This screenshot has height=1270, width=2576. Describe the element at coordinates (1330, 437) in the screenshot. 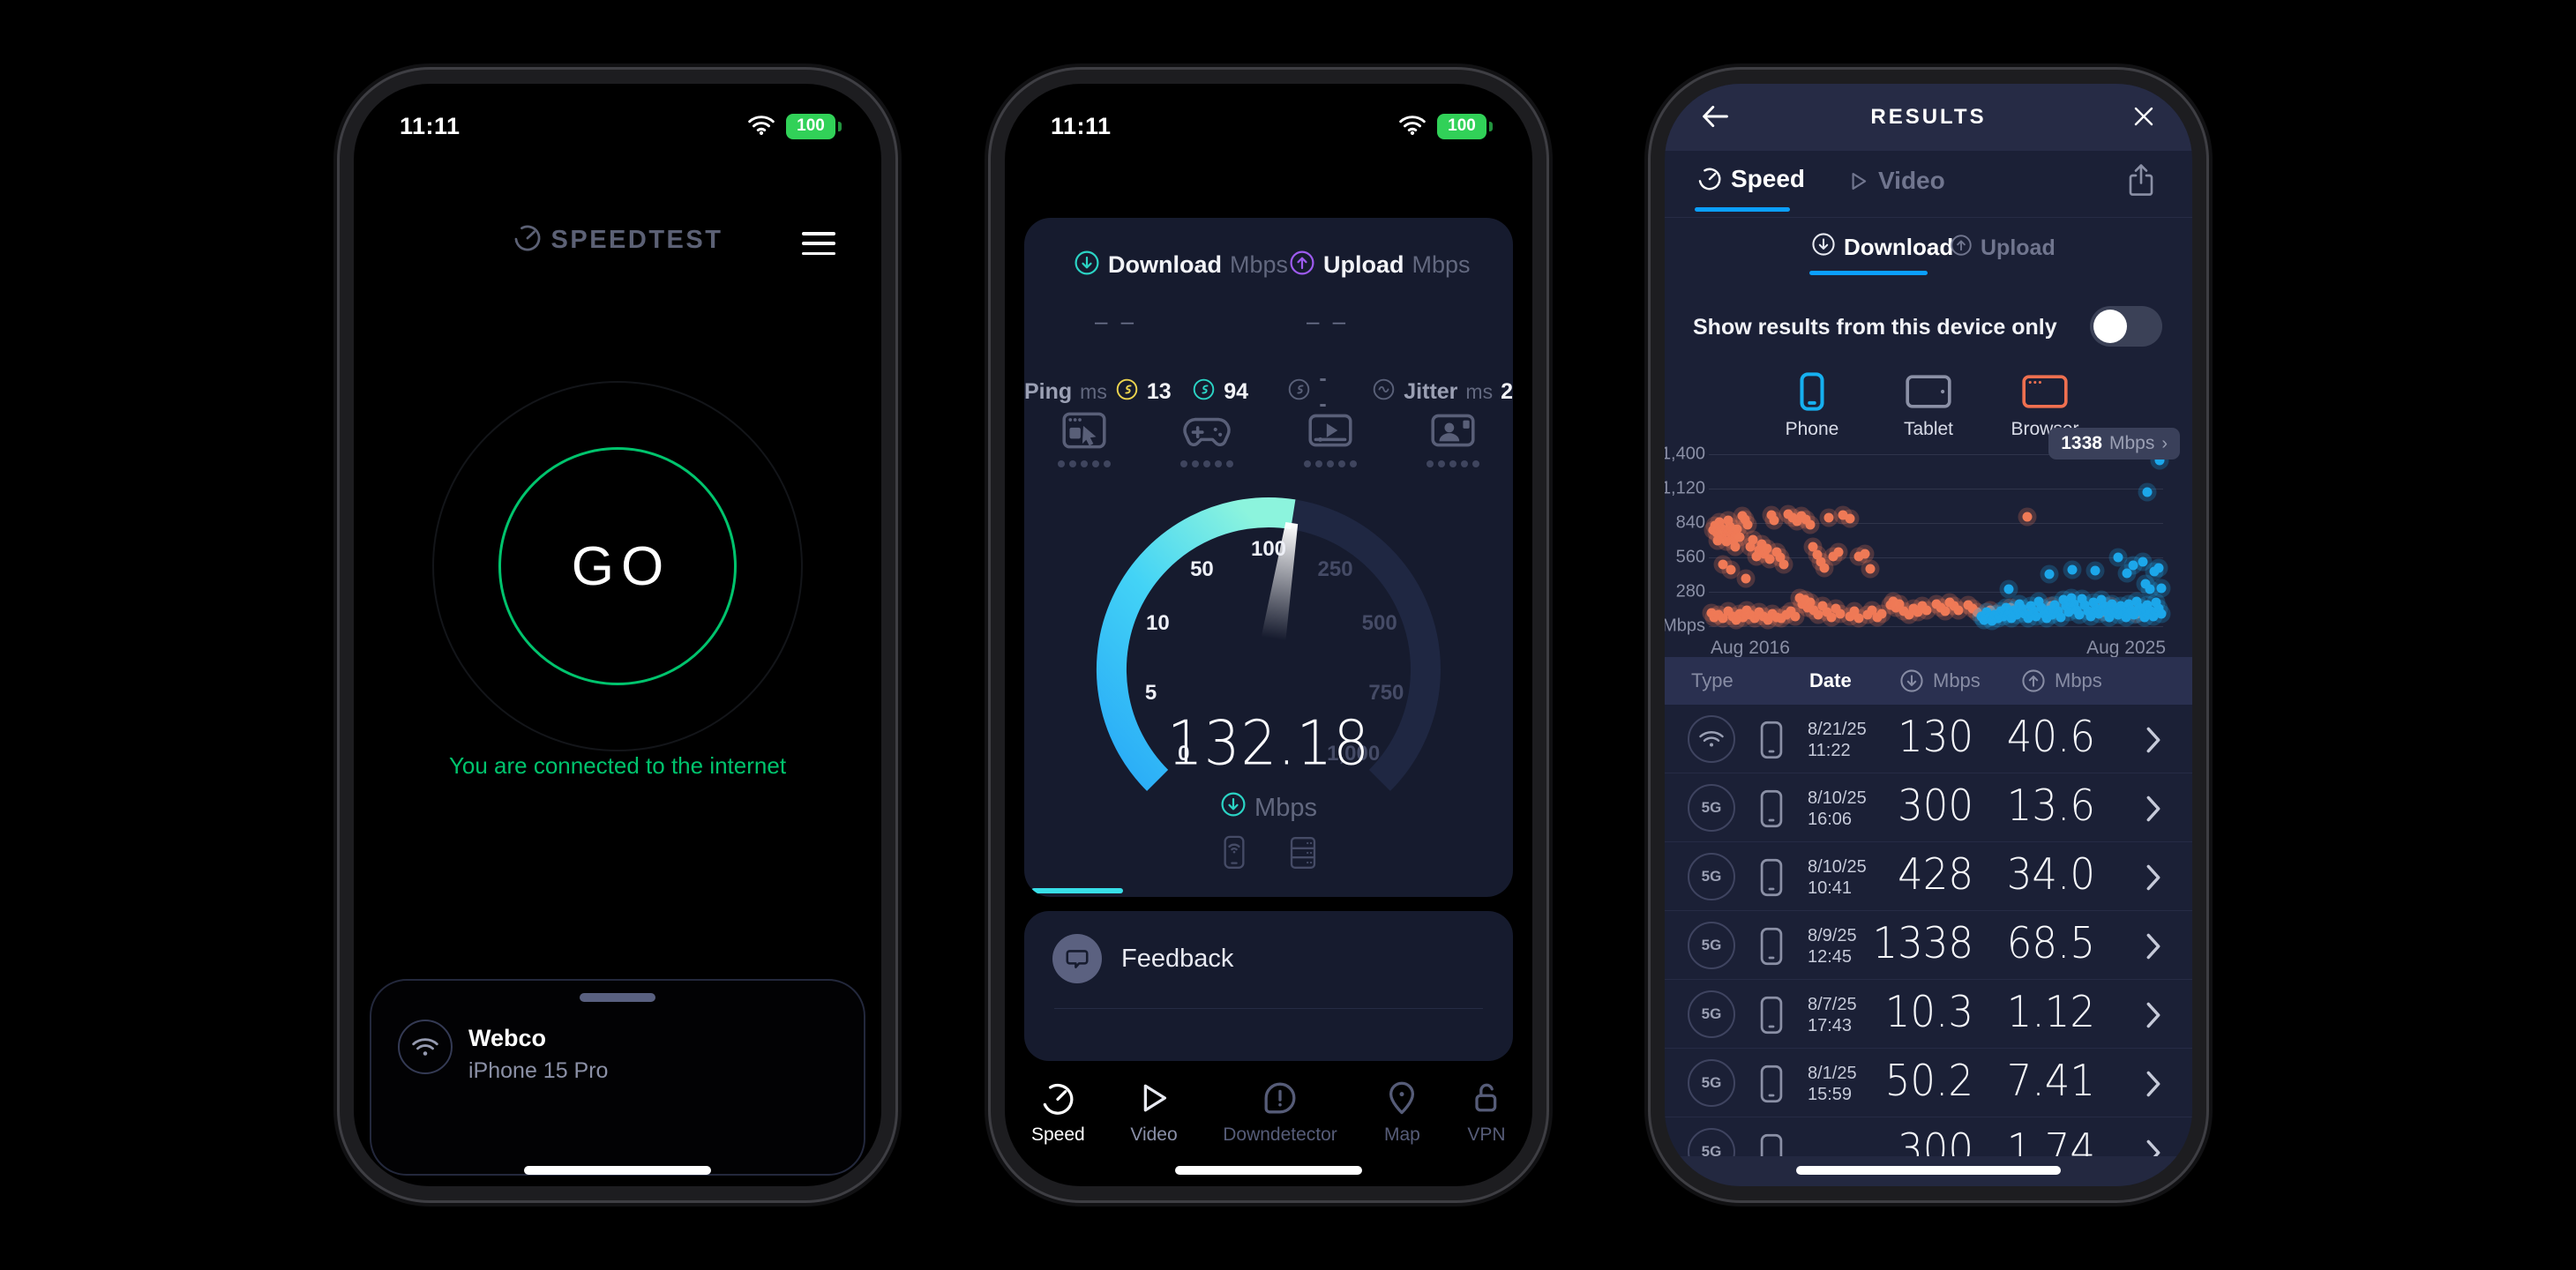

I see `activity-streaming` at that location.